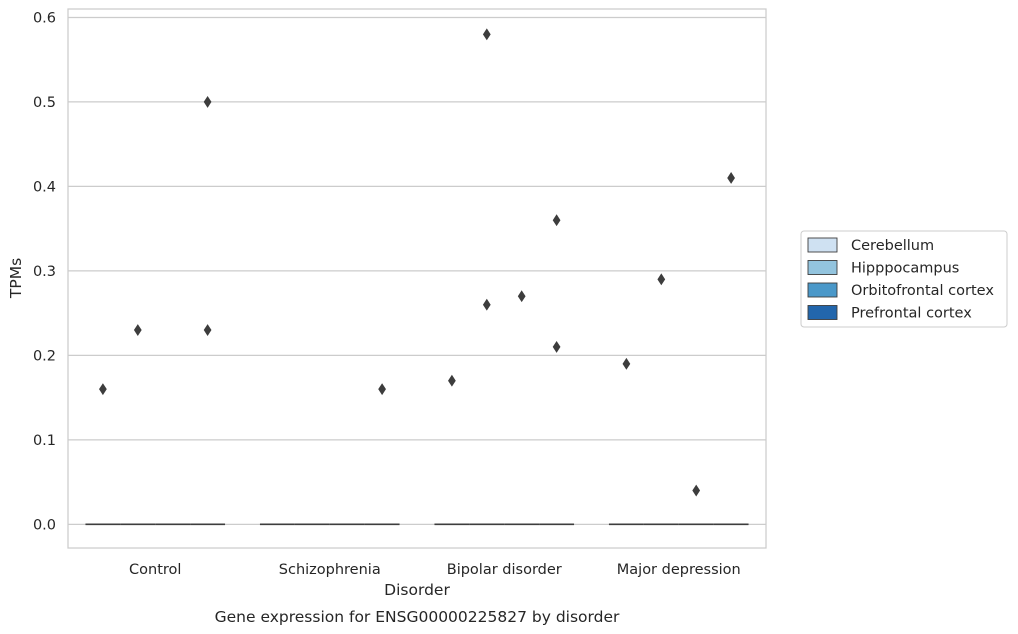 Image resolution: width=1018 pixels, height=634 pixels. I want to click on y-tick-labels: 0.0 0.1 0.2 0.3 0.4 0.5 0.6, so click(44, 271).